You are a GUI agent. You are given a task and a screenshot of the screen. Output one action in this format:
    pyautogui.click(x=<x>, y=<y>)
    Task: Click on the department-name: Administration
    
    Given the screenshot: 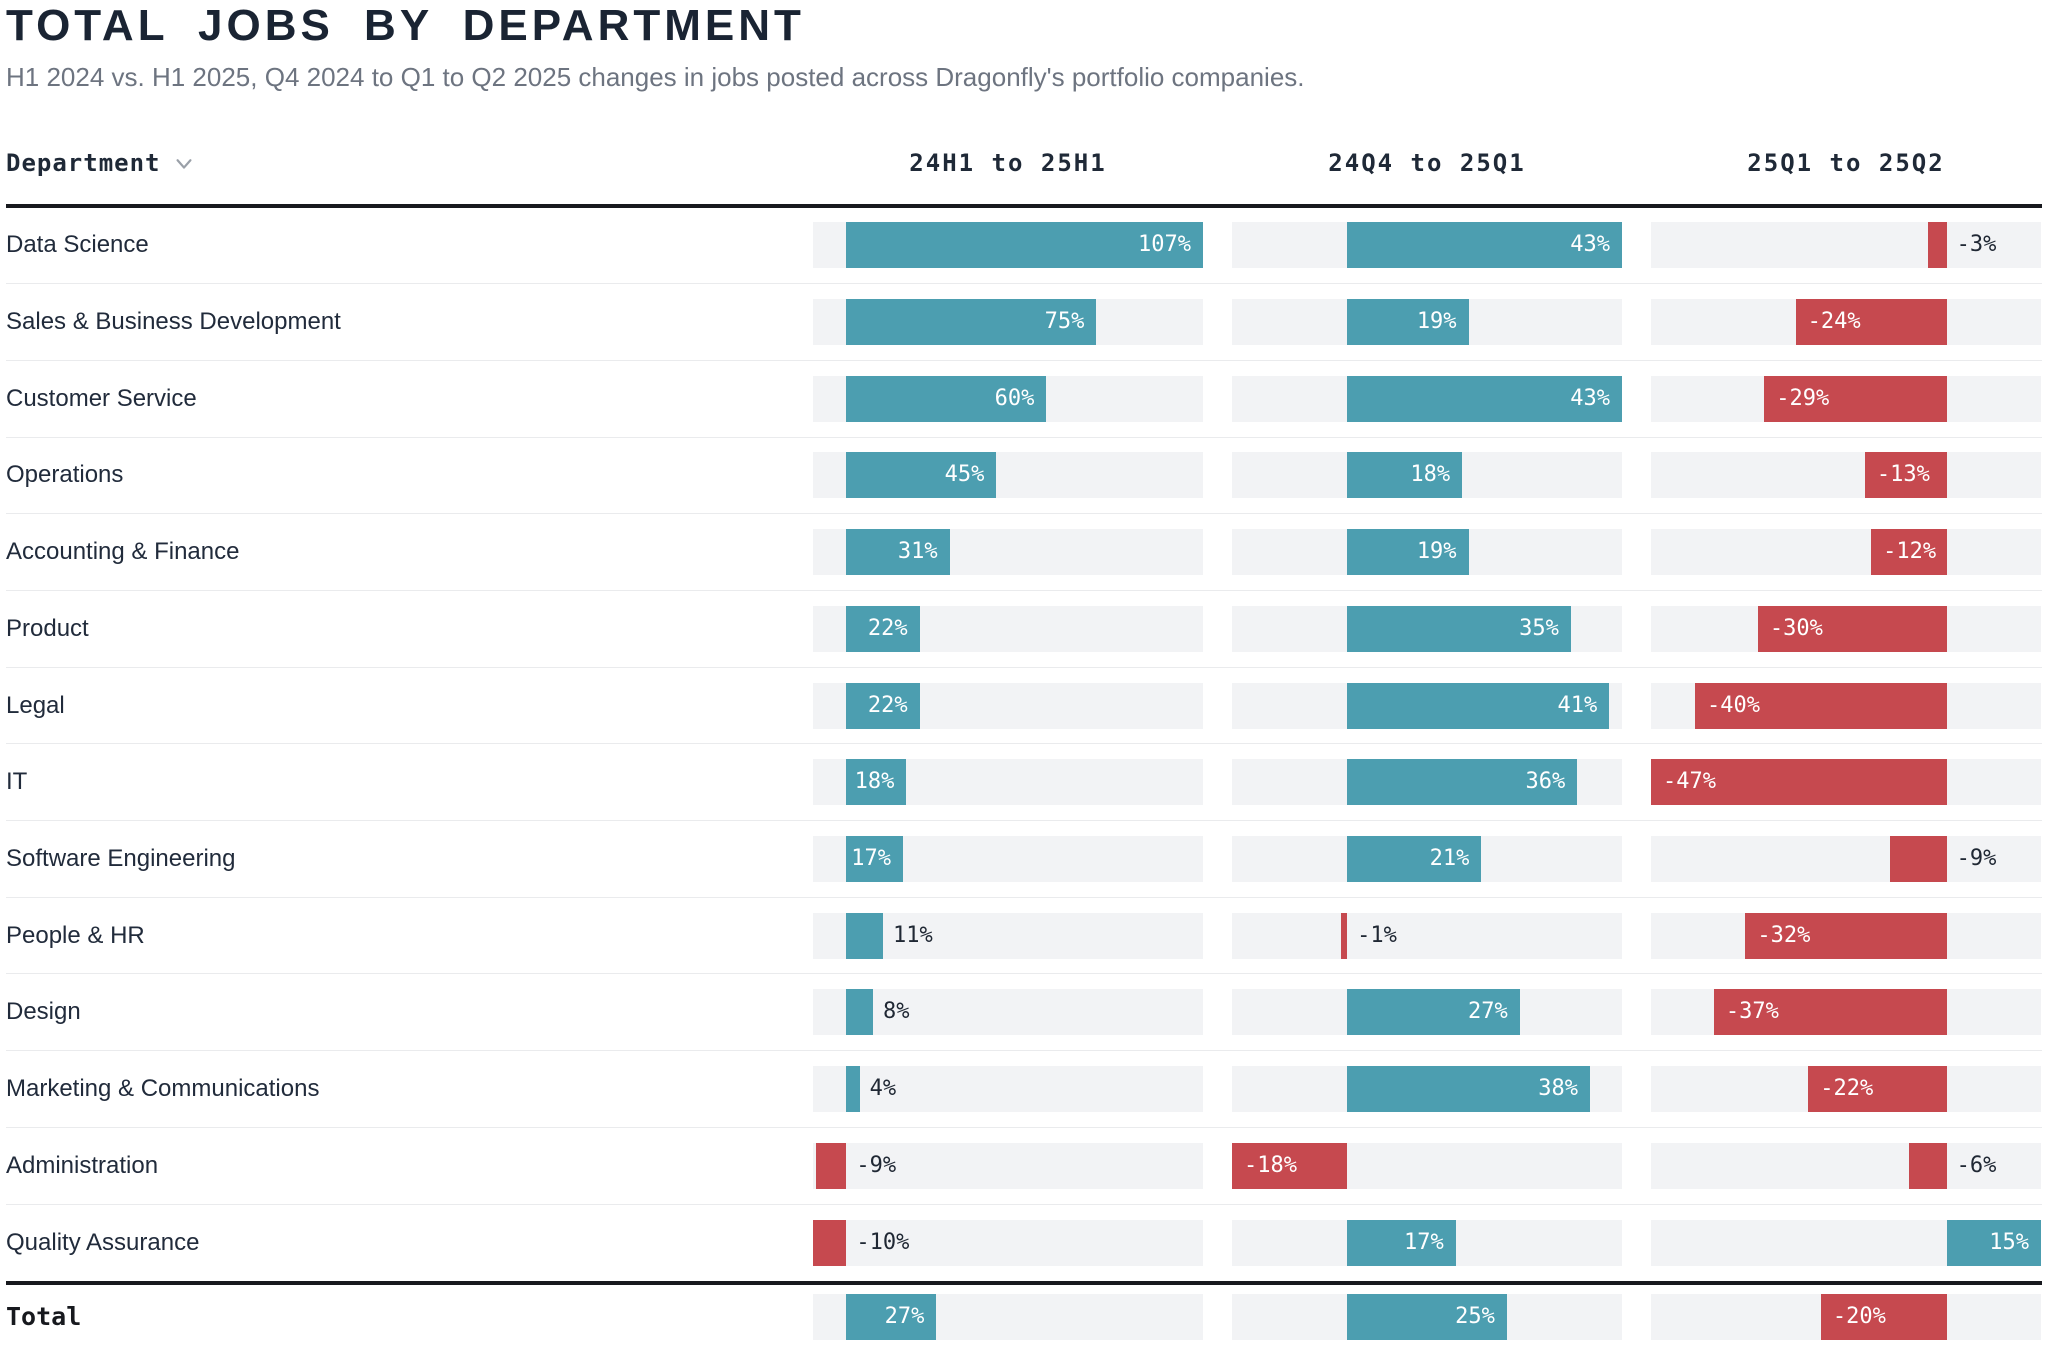 What is the action you would take?
    pyautogui.click(x=82, y=1165)
    